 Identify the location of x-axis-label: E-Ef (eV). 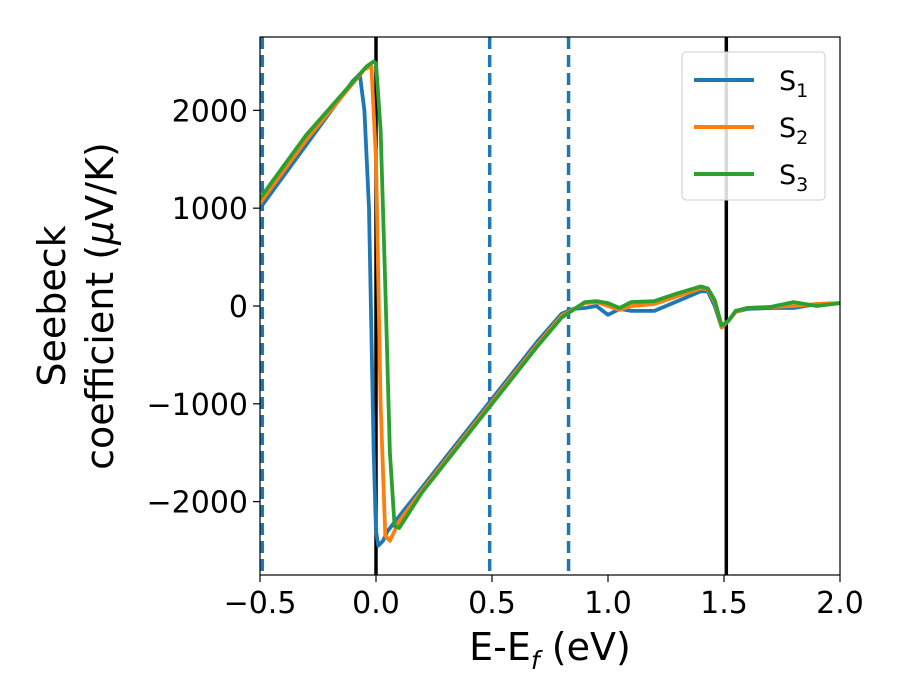
(550, 650).